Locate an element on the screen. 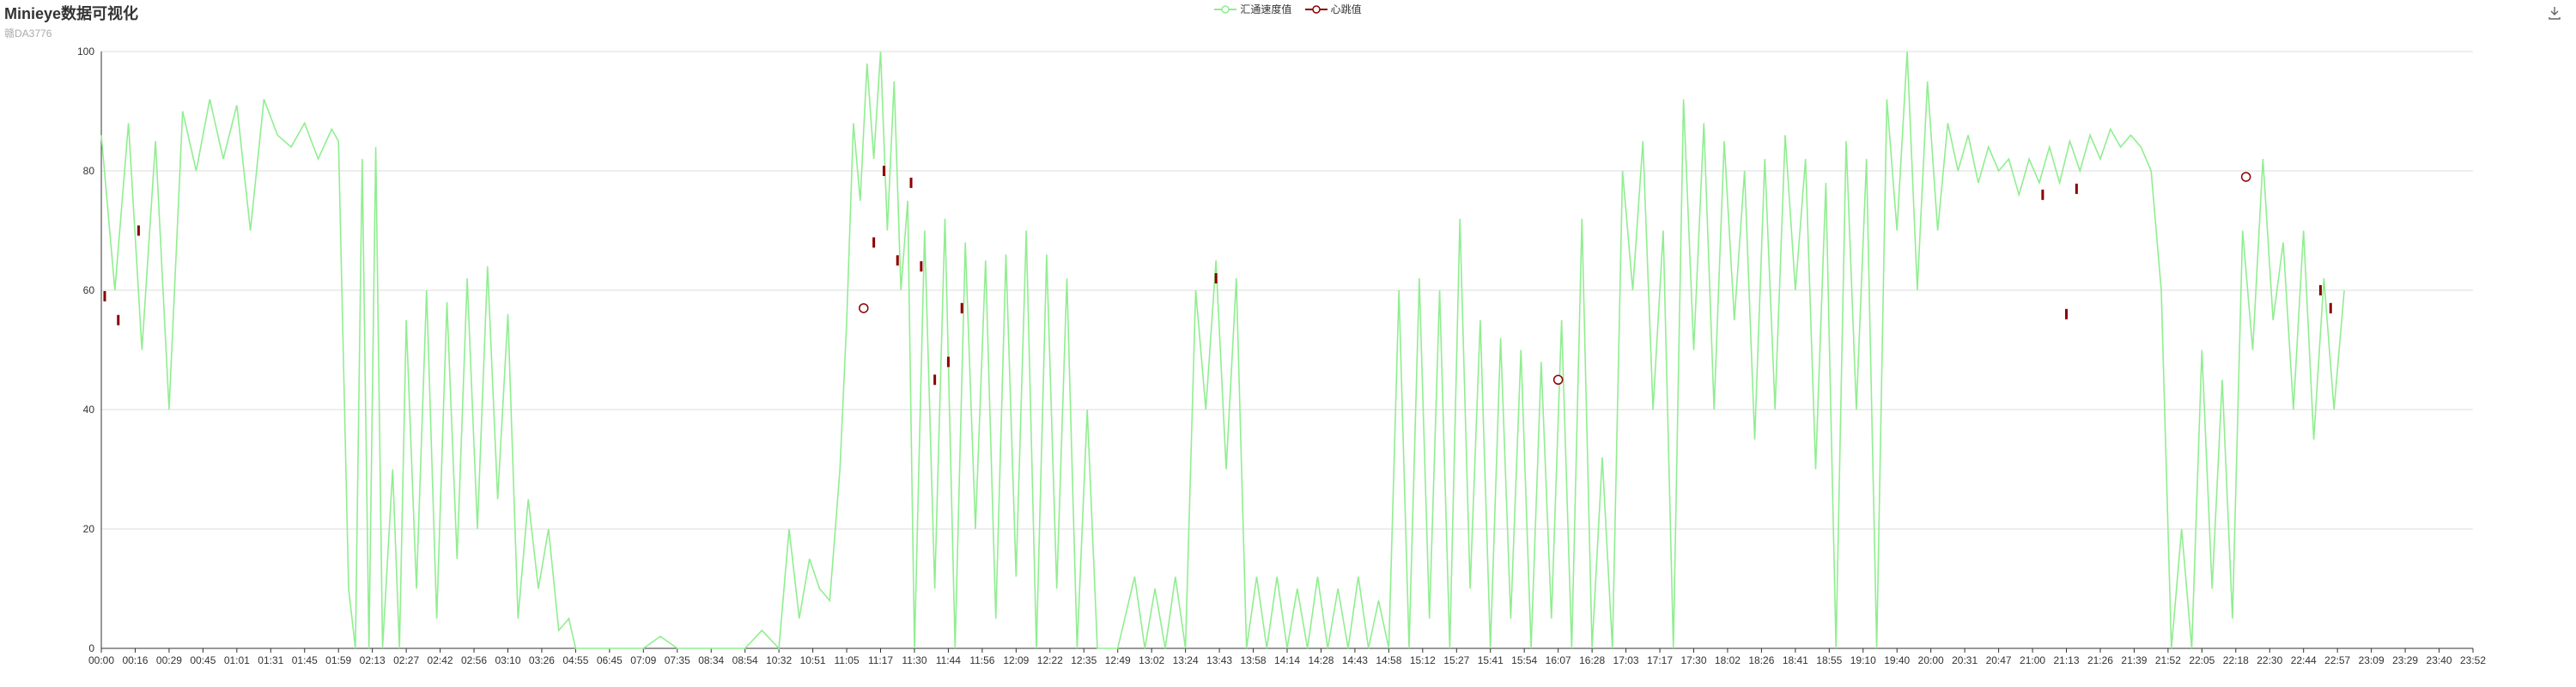  x-tick-label: 03:26 is located at coordinates (542, 660).